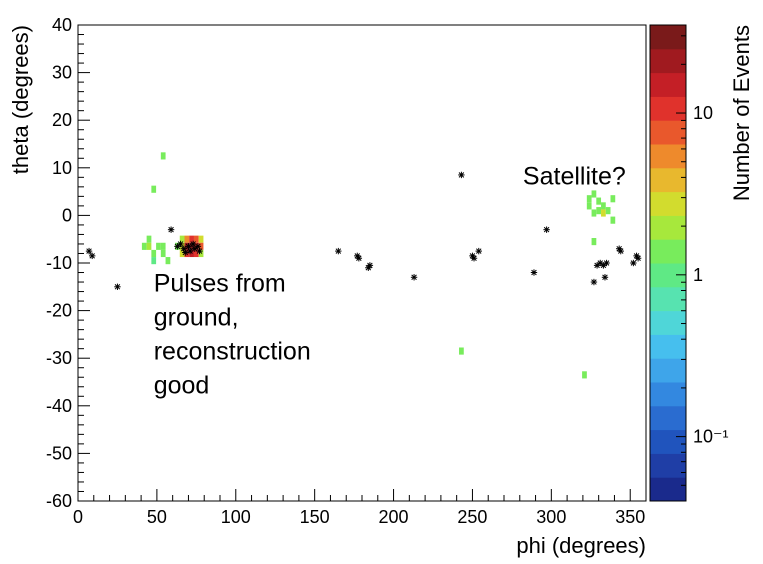  Describe the element at coordinates (630, 517) in the screenshot. I see `x-tick-label: 350` at that location.